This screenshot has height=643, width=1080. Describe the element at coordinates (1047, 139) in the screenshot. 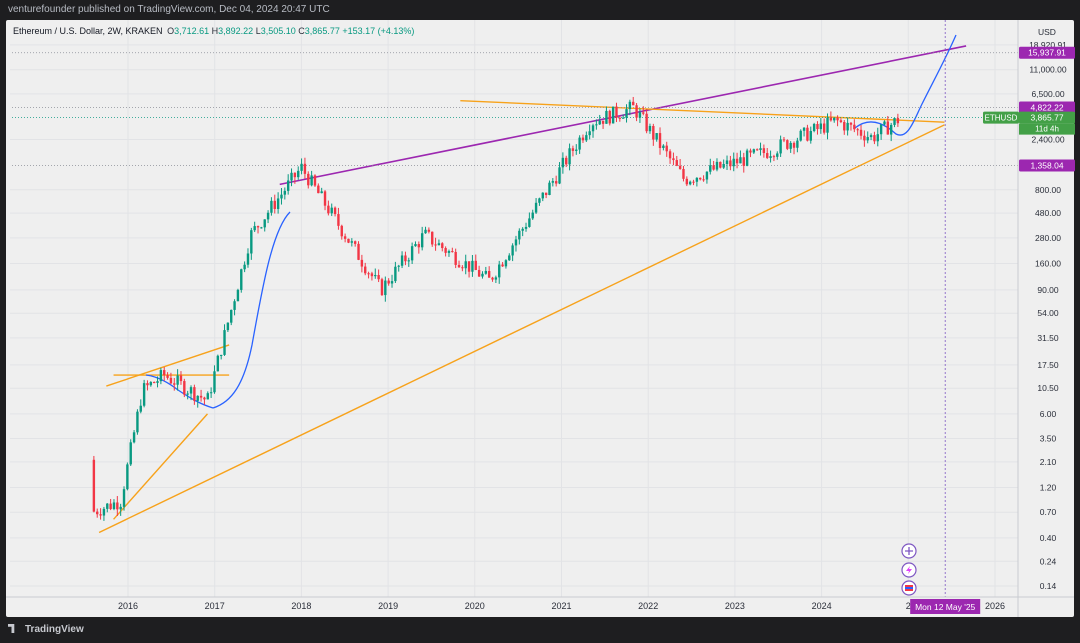

I see `y-tick-label: 2,400.00` at that location.